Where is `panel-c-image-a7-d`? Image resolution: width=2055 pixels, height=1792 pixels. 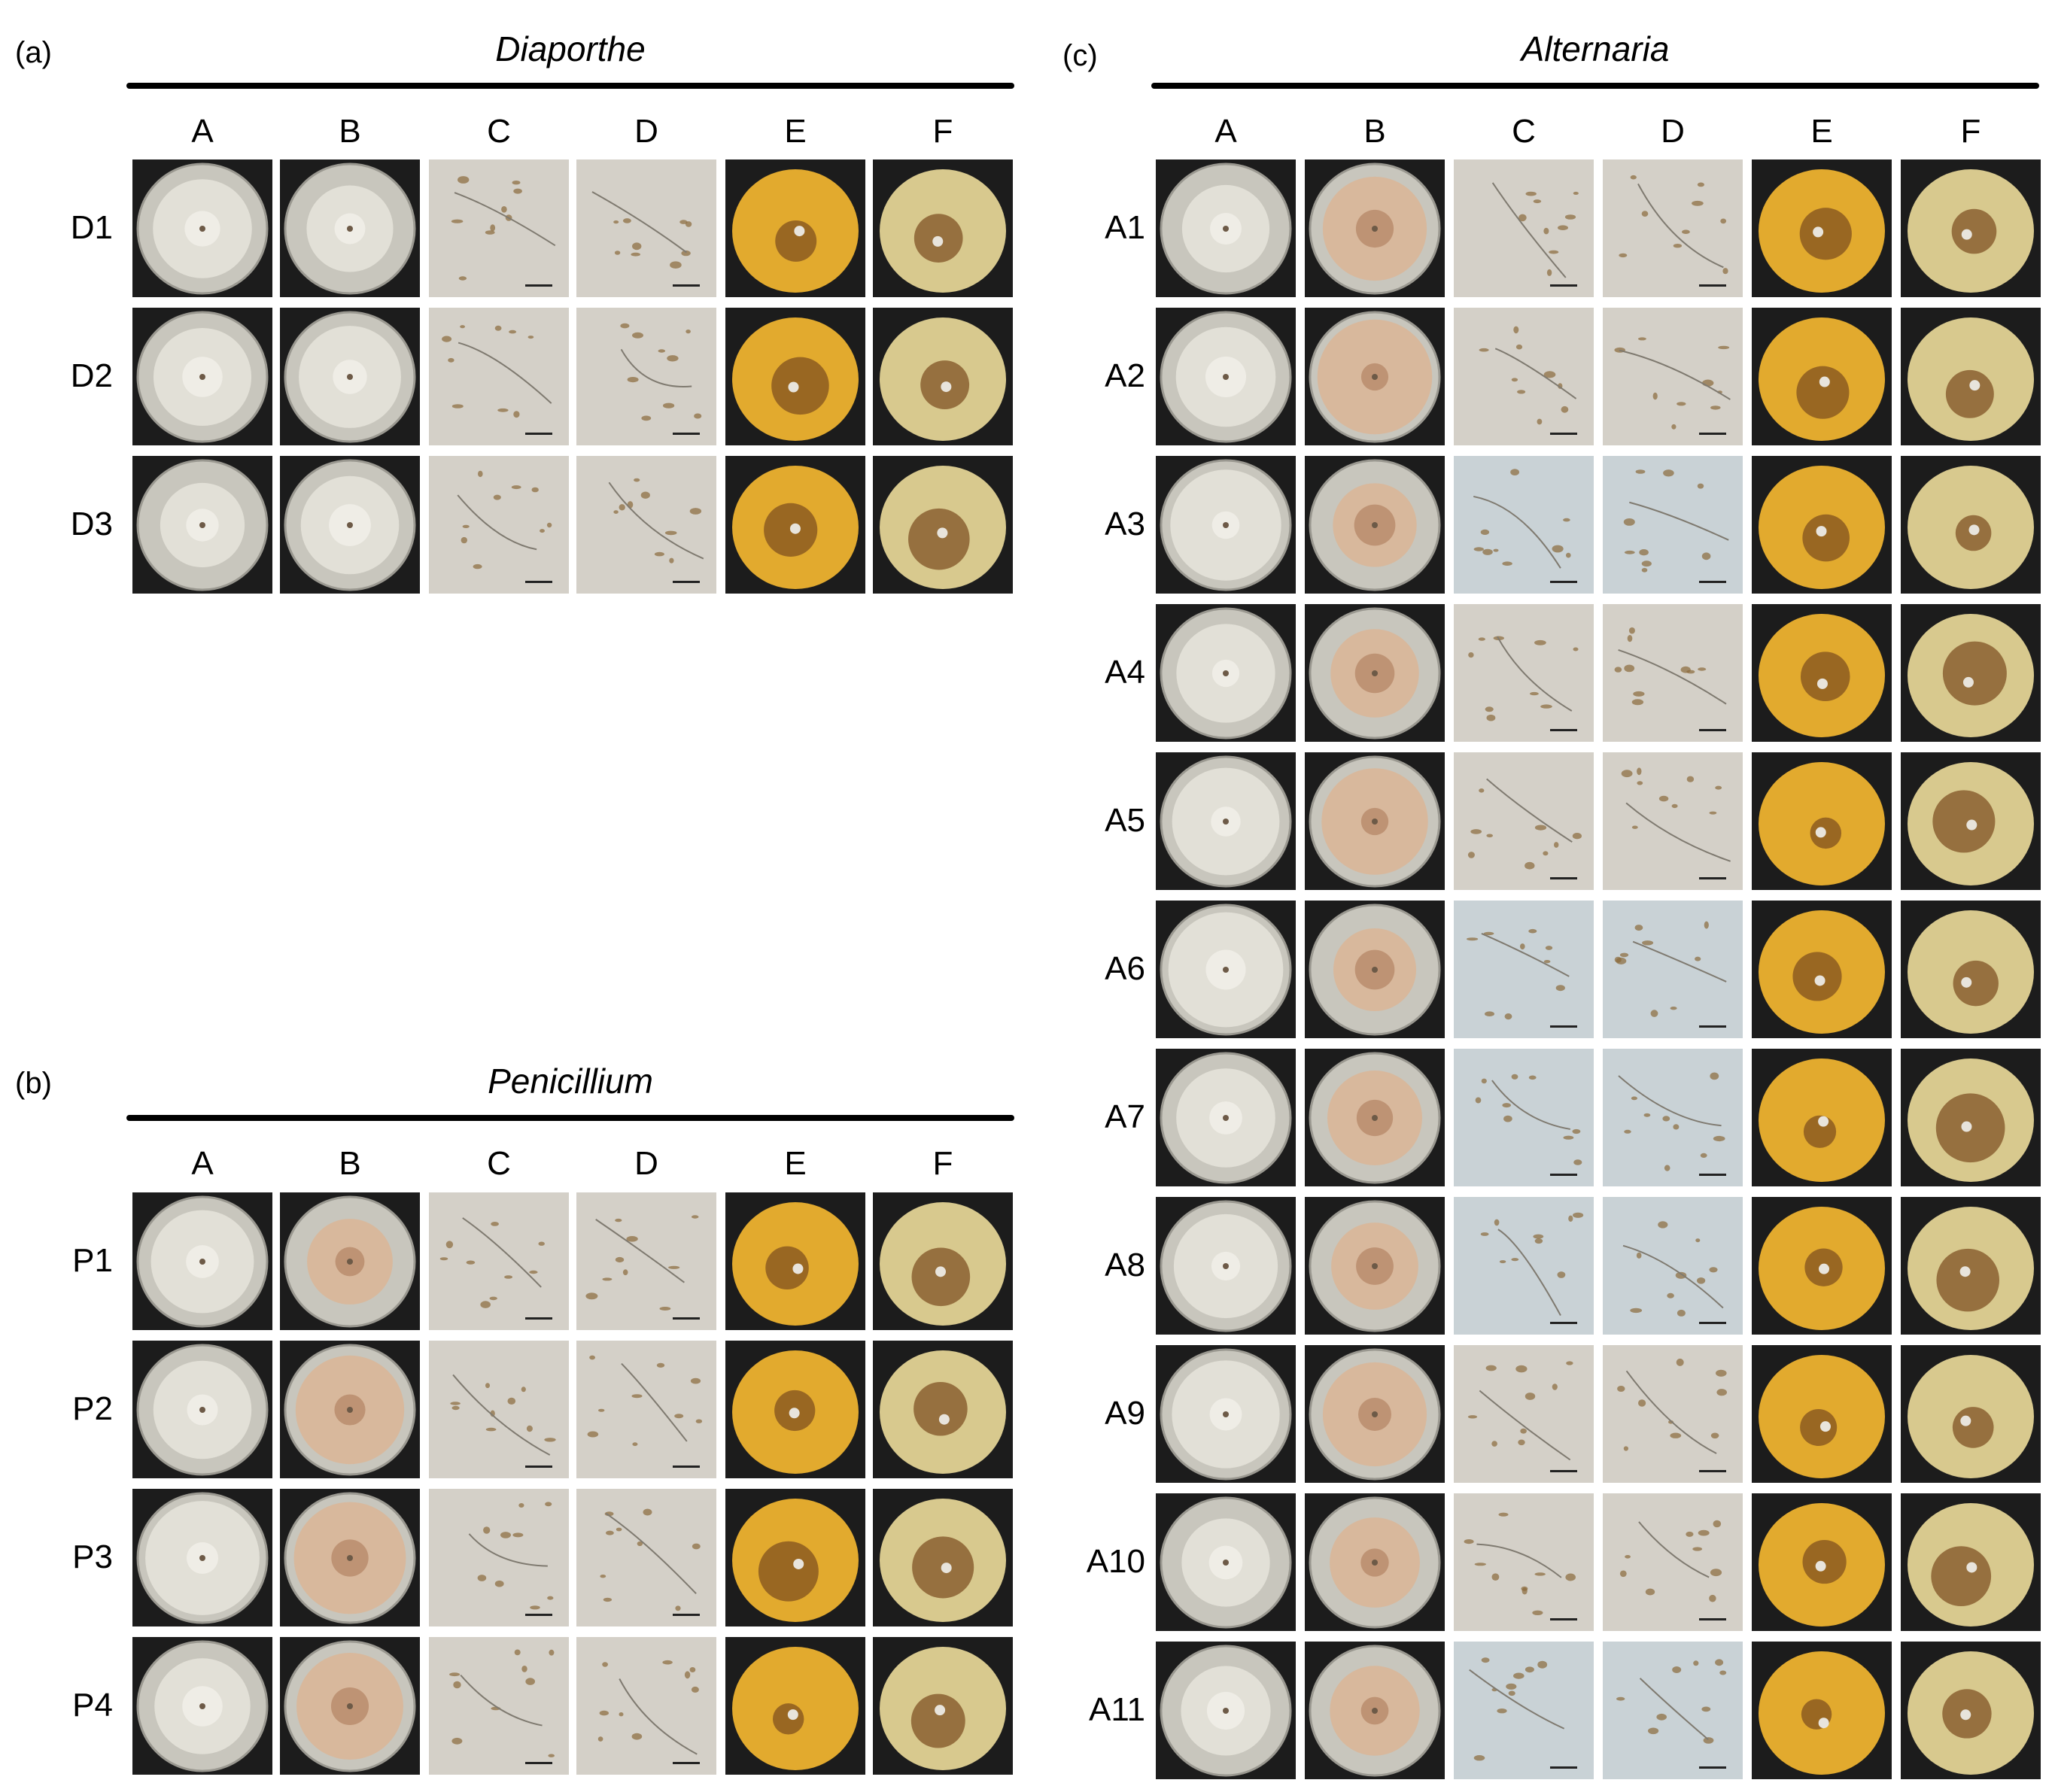 panel-c-image-a7-d is located at coordinates (1673, 1117).